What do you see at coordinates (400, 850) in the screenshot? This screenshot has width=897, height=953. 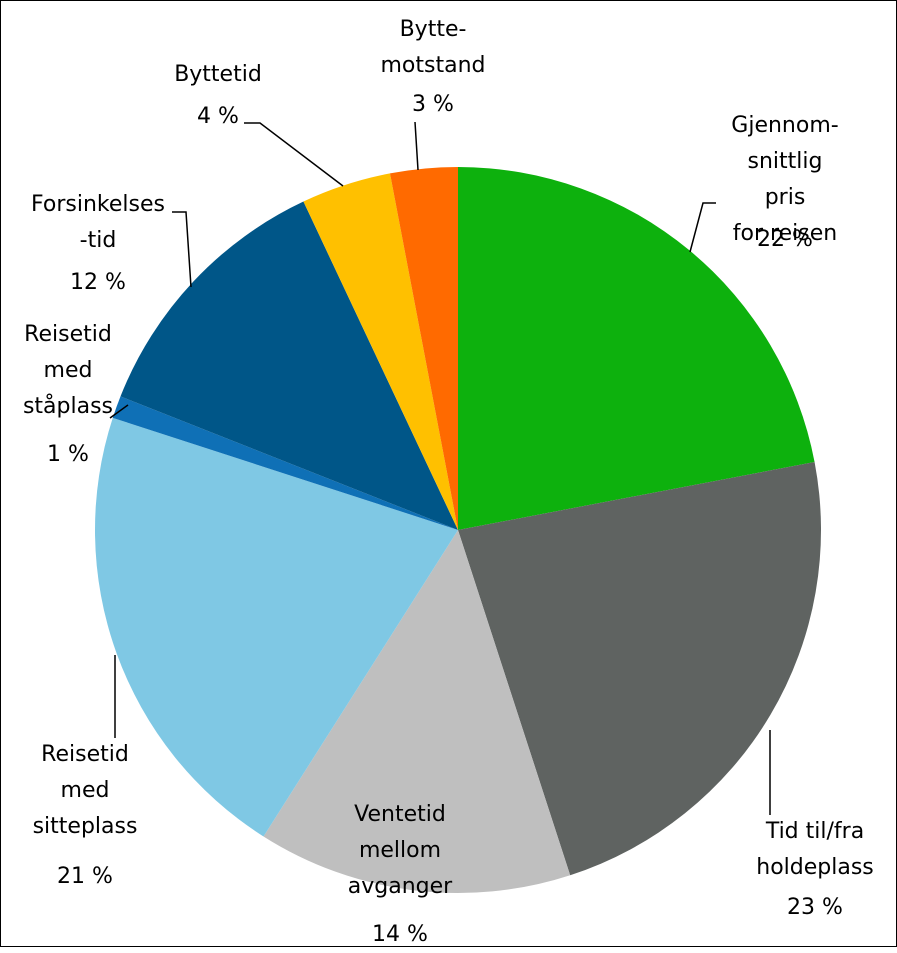 I see `category-label: Ventetid mellom avganger` at bounding box center [400, 850].